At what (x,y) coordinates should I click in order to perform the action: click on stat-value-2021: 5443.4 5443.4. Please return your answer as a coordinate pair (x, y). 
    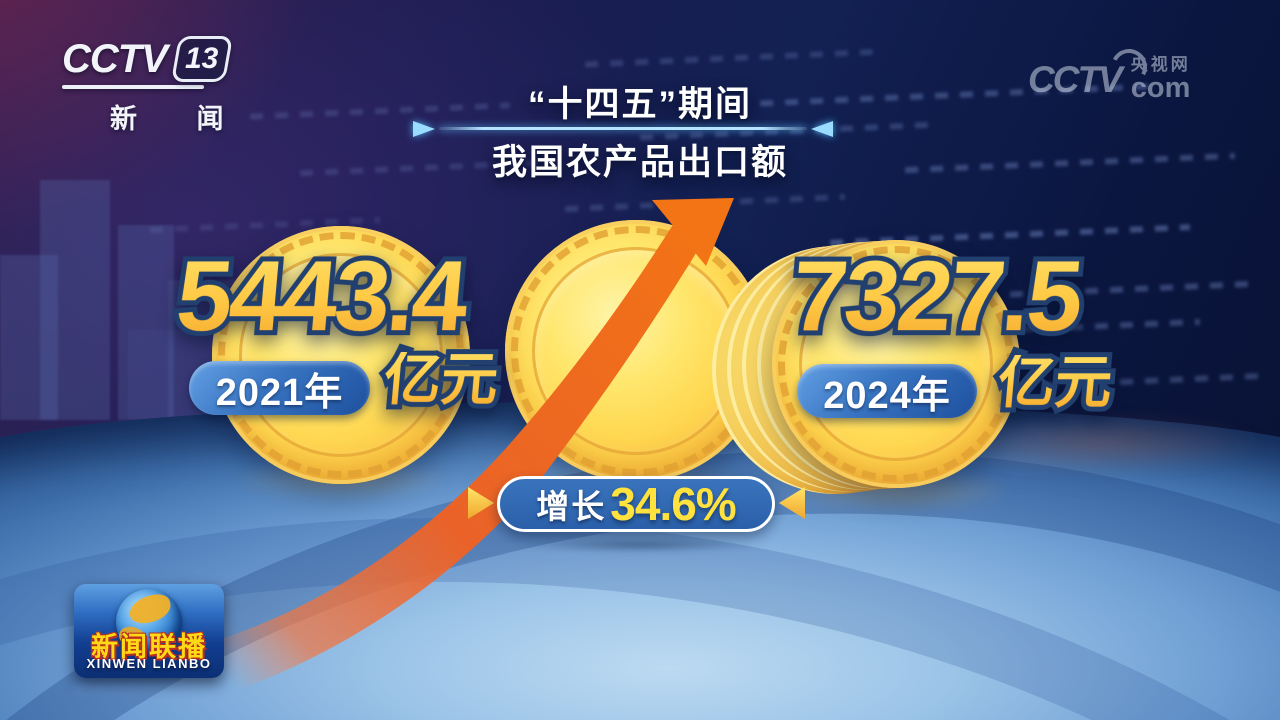
    Looking at the image, I should click on (321, 296).